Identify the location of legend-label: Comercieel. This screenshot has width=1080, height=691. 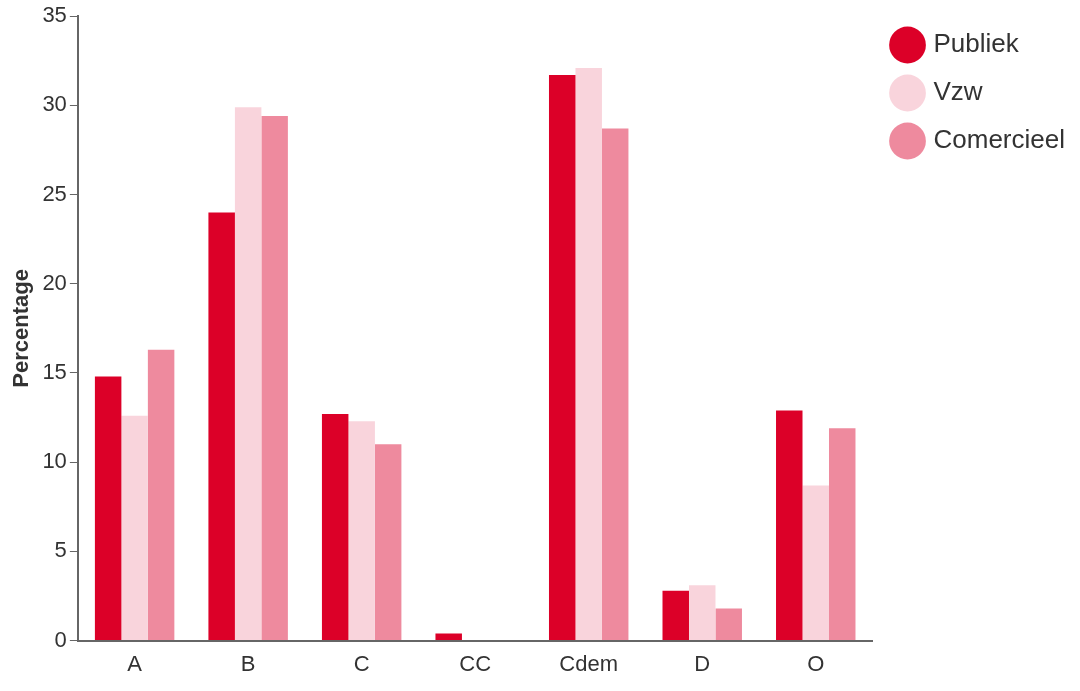
(999, 139).